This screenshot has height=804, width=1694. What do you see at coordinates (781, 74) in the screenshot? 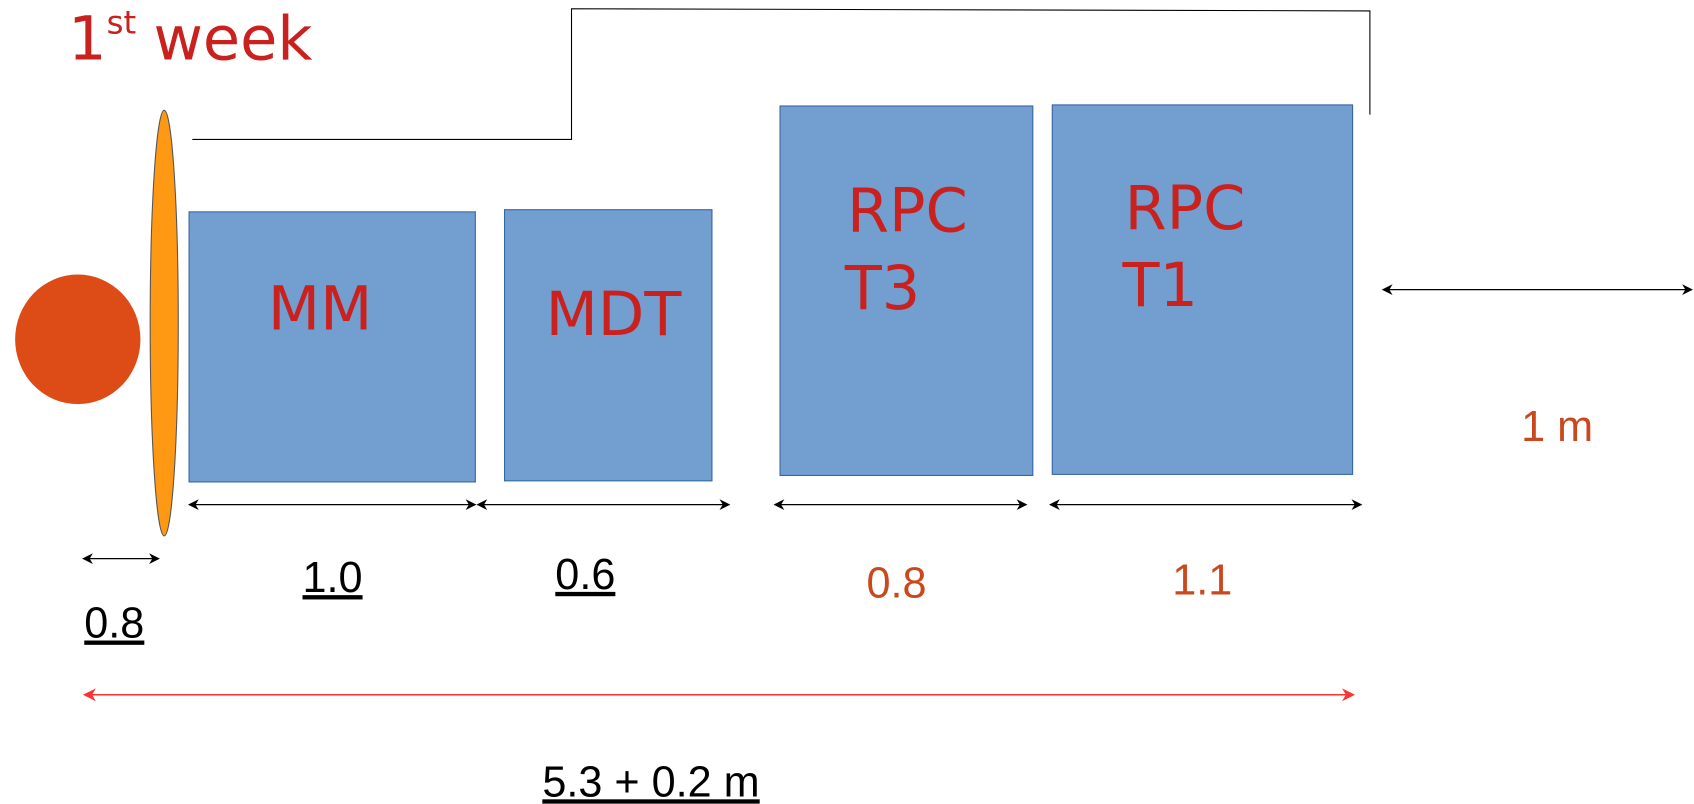
I see `bracket` at bounding box center [781, 74].